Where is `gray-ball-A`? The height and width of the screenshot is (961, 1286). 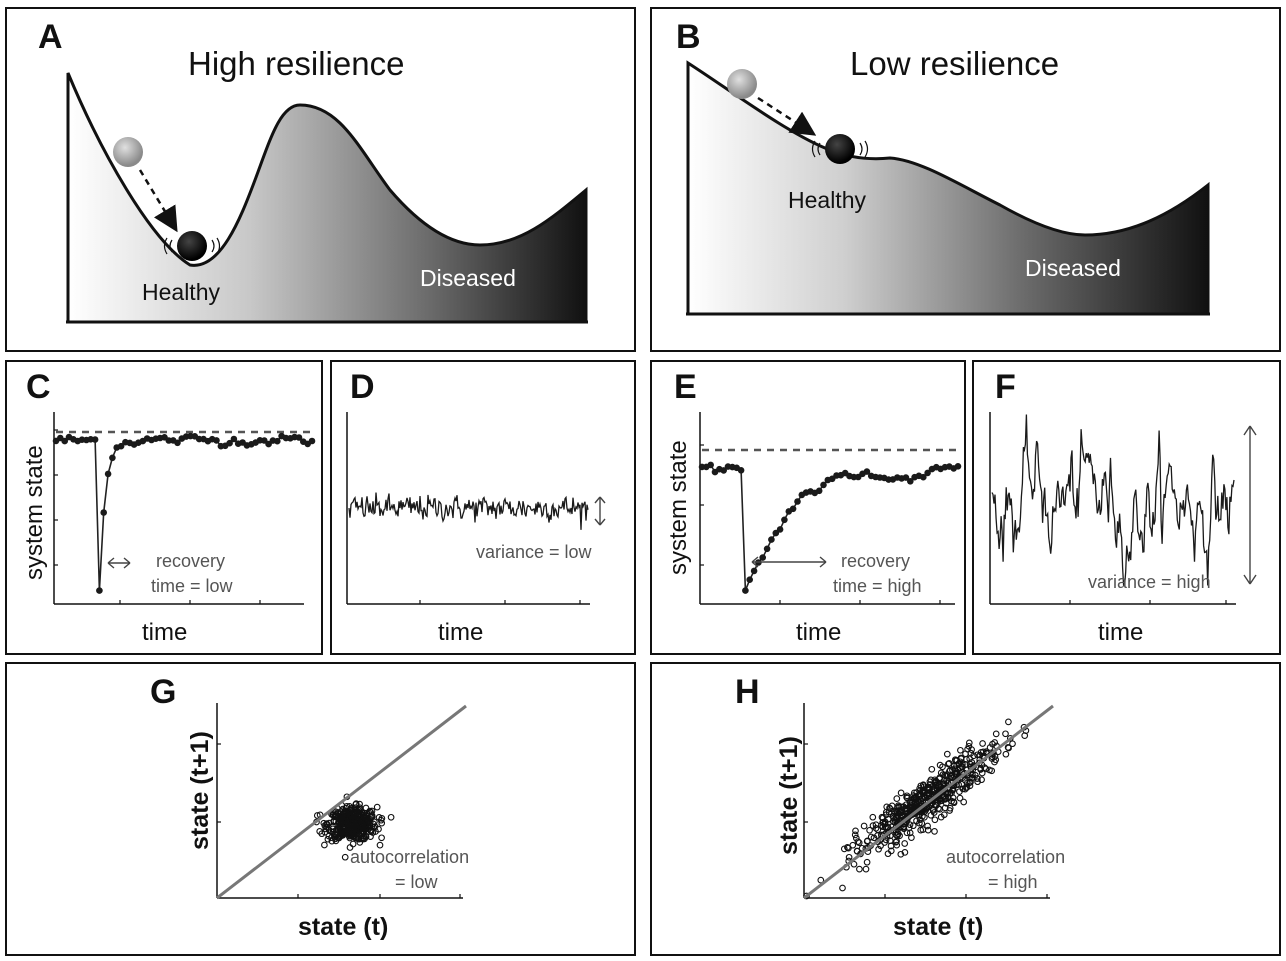 gray-ball-A is located at coordinates (128, 152).